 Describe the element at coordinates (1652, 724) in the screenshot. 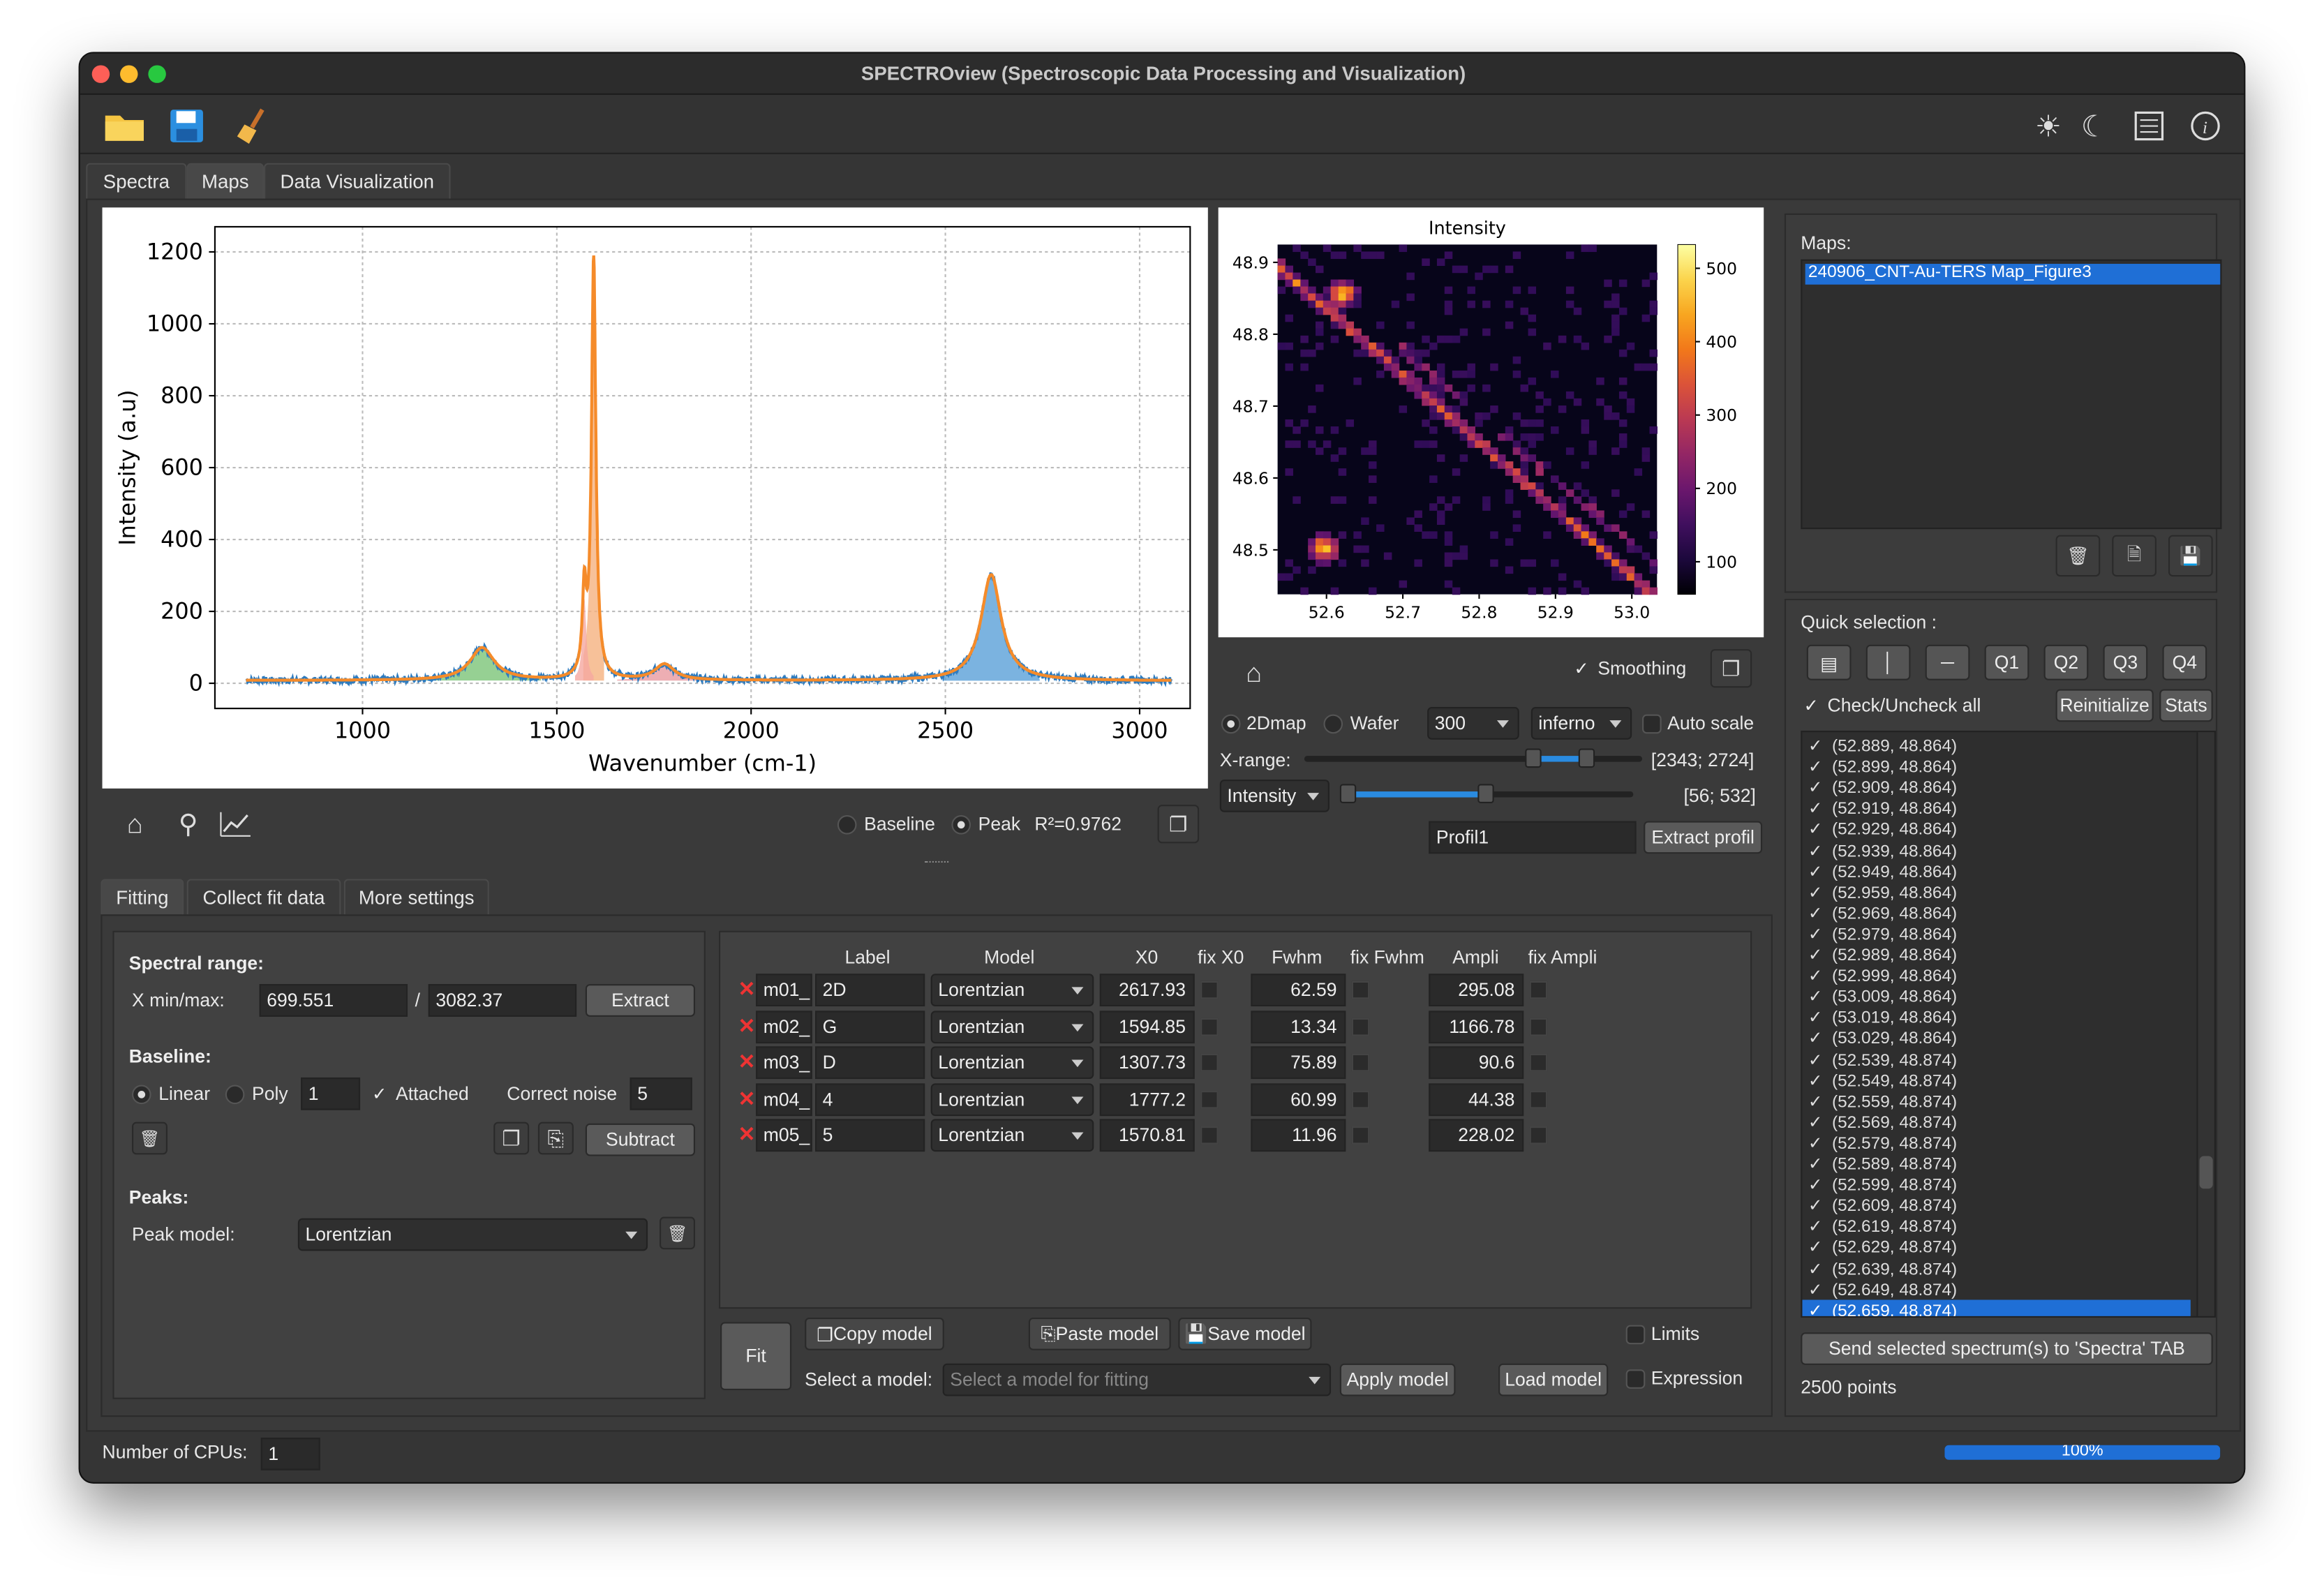

I see `autoscale-checkbox` at that location.